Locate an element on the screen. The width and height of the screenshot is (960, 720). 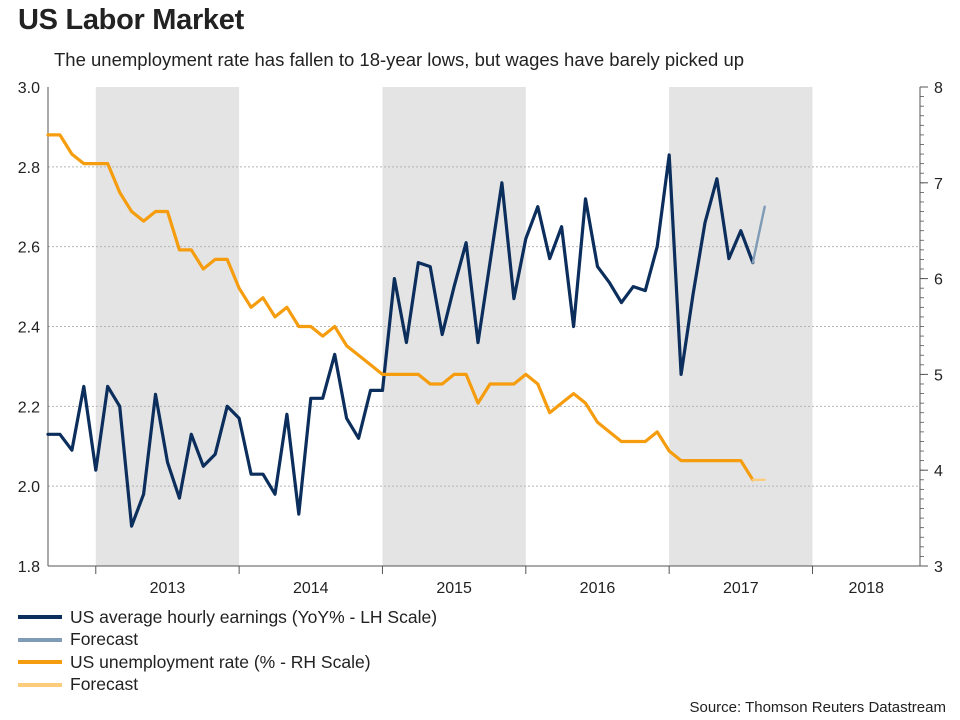
y-right-tick-label: 4 is located at coordinates (938, 471).